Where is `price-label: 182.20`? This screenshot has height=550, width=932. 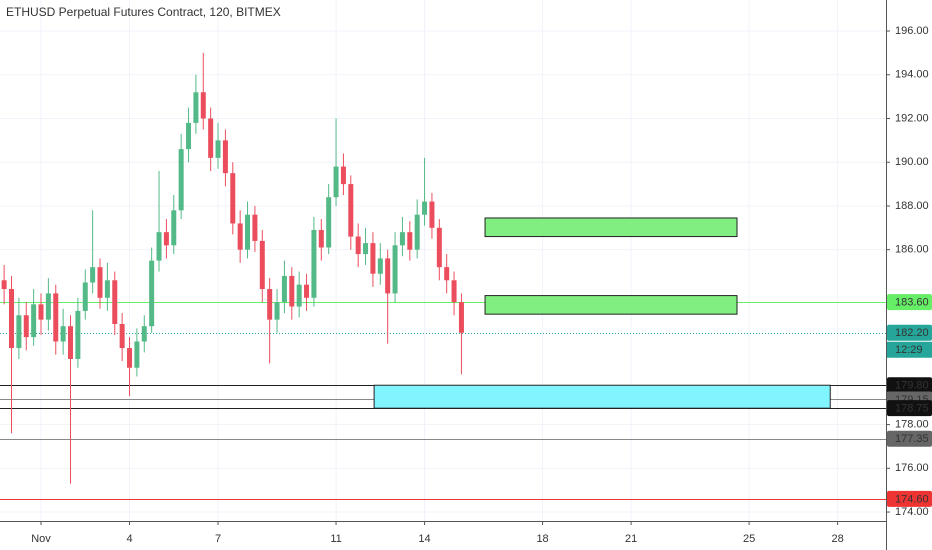 price-label: 182.20 is located at coordinates (912, 333).